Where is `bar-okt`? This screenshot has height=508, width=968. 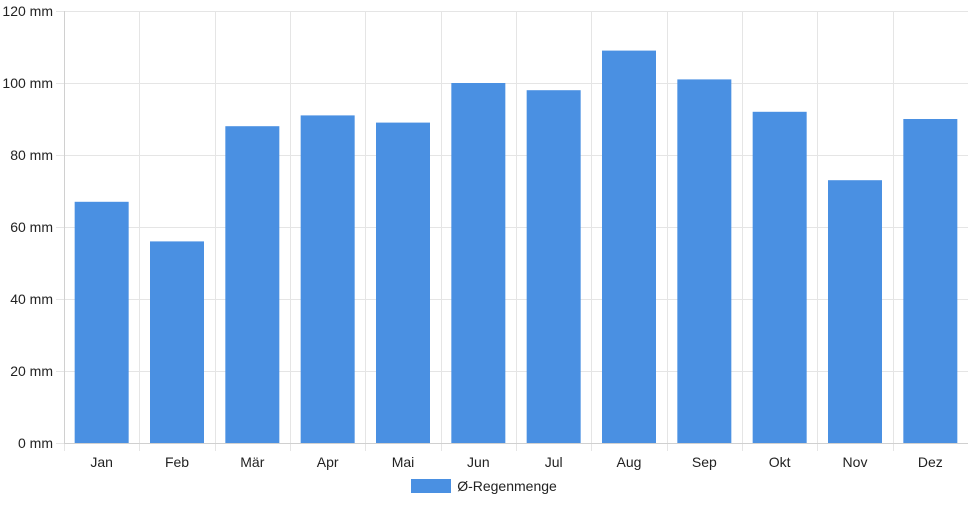
bar-okt is located at coordinates (779, 277).